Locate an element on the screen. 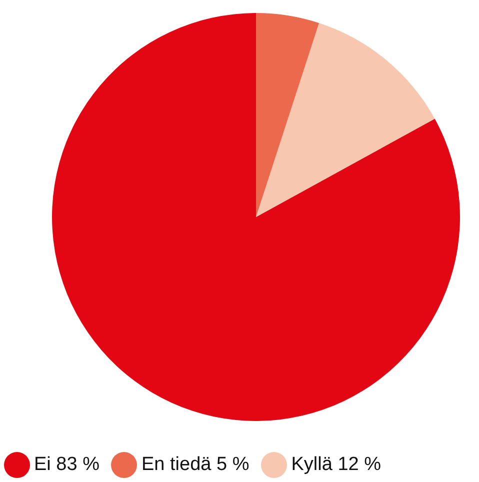  pie-slice is located at coordinates (288, 115).